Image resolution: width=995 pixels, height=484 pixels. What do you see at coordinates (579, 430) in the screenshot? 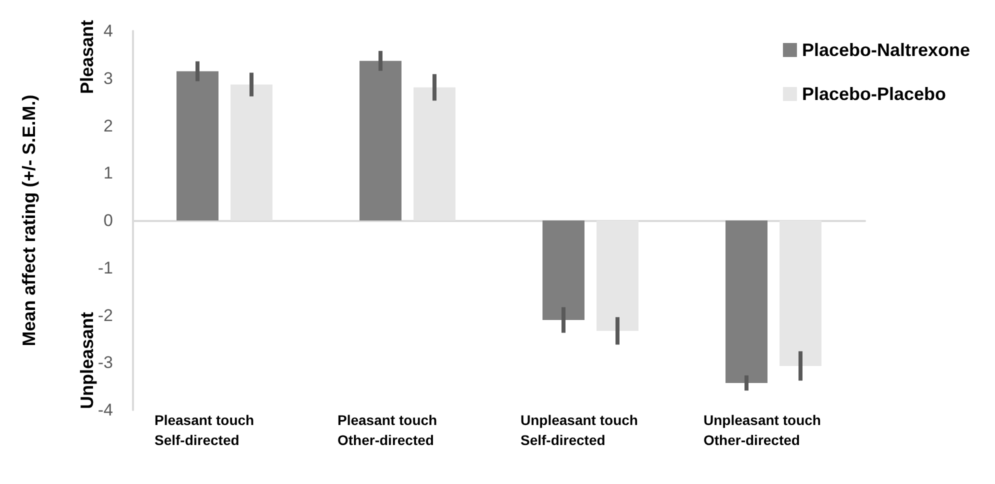
I see `x-tick-label: Unpleasant touch Self-directed` at bounding box center [579, 430].